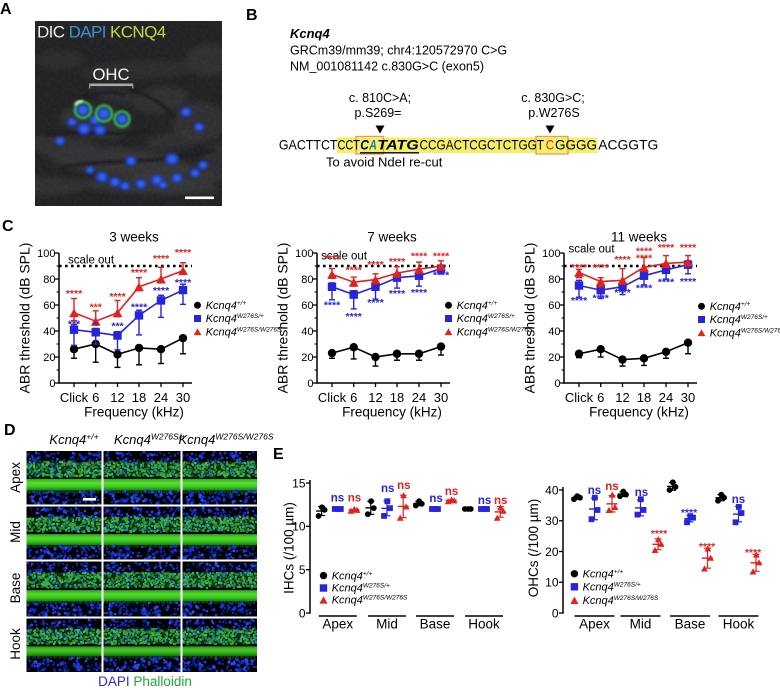 This screenshot has width=780, height=690. Describe the element at coordinates (484, 624) in the screenshot. I see `svg-text: Hook` at that location.